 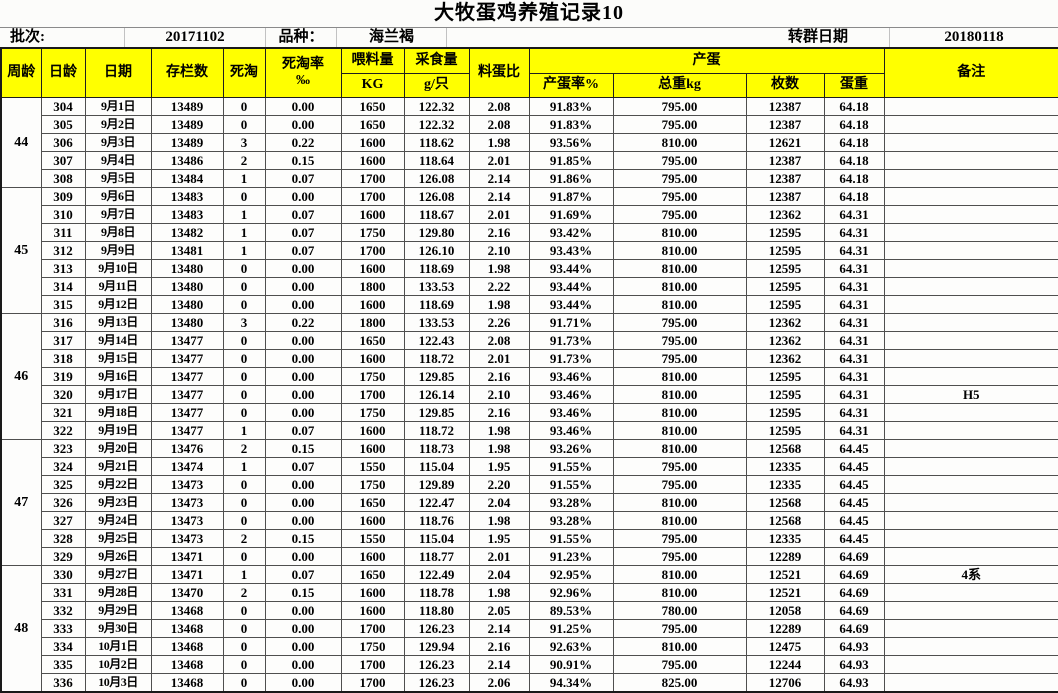 What do you see at coordinates (854, 682) in the screenshot?
I see `cell-egg-weight: 64.93` at bounding box center [854, 682].